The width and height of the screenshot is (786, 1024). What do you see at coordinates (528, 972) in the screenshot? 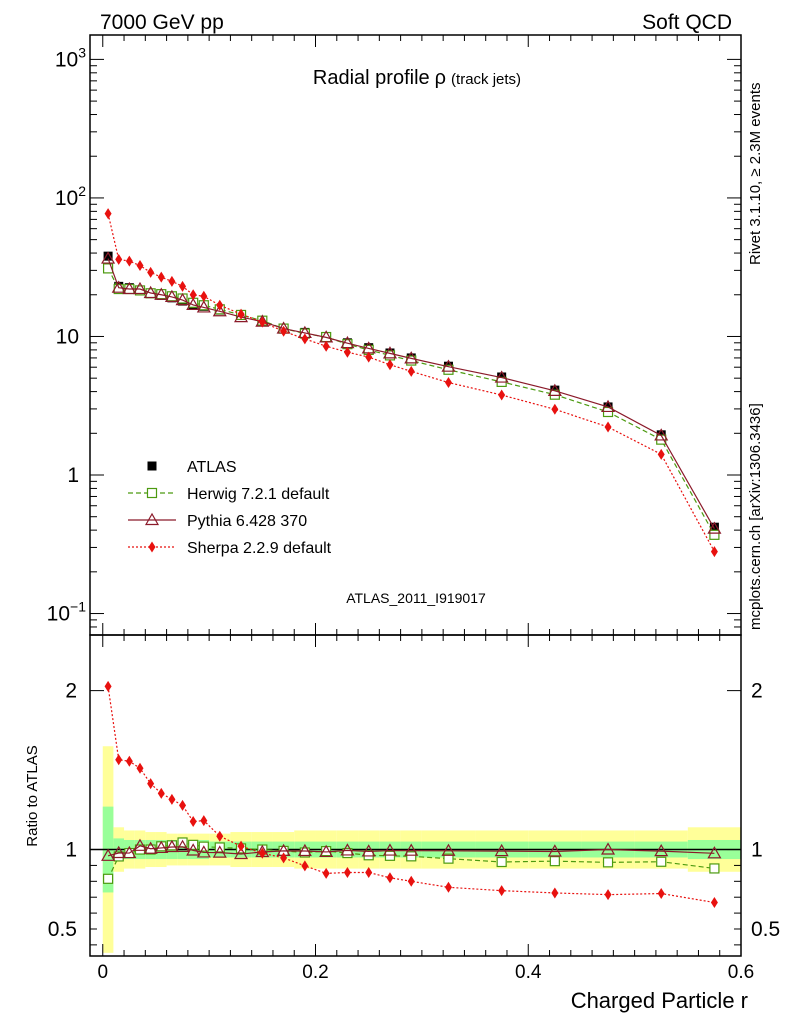
I see `x-tick-label: 0.4` at bounding box center [528, 972].